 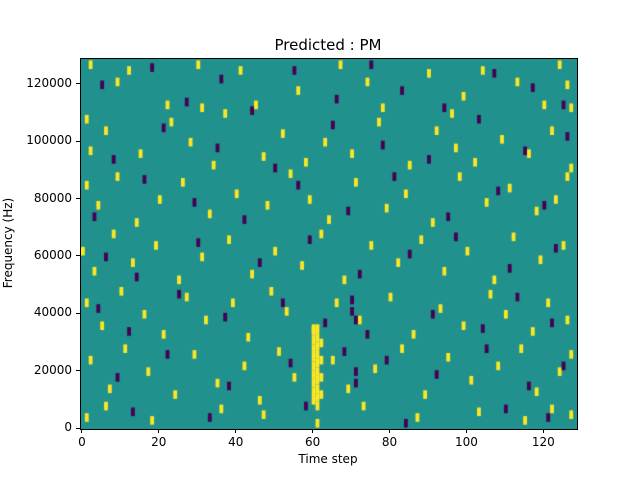 What do you see at coordinates (49, 82) in the screenshot?
I see `y-tick-label: 120000` at bounding box center [49, 82].